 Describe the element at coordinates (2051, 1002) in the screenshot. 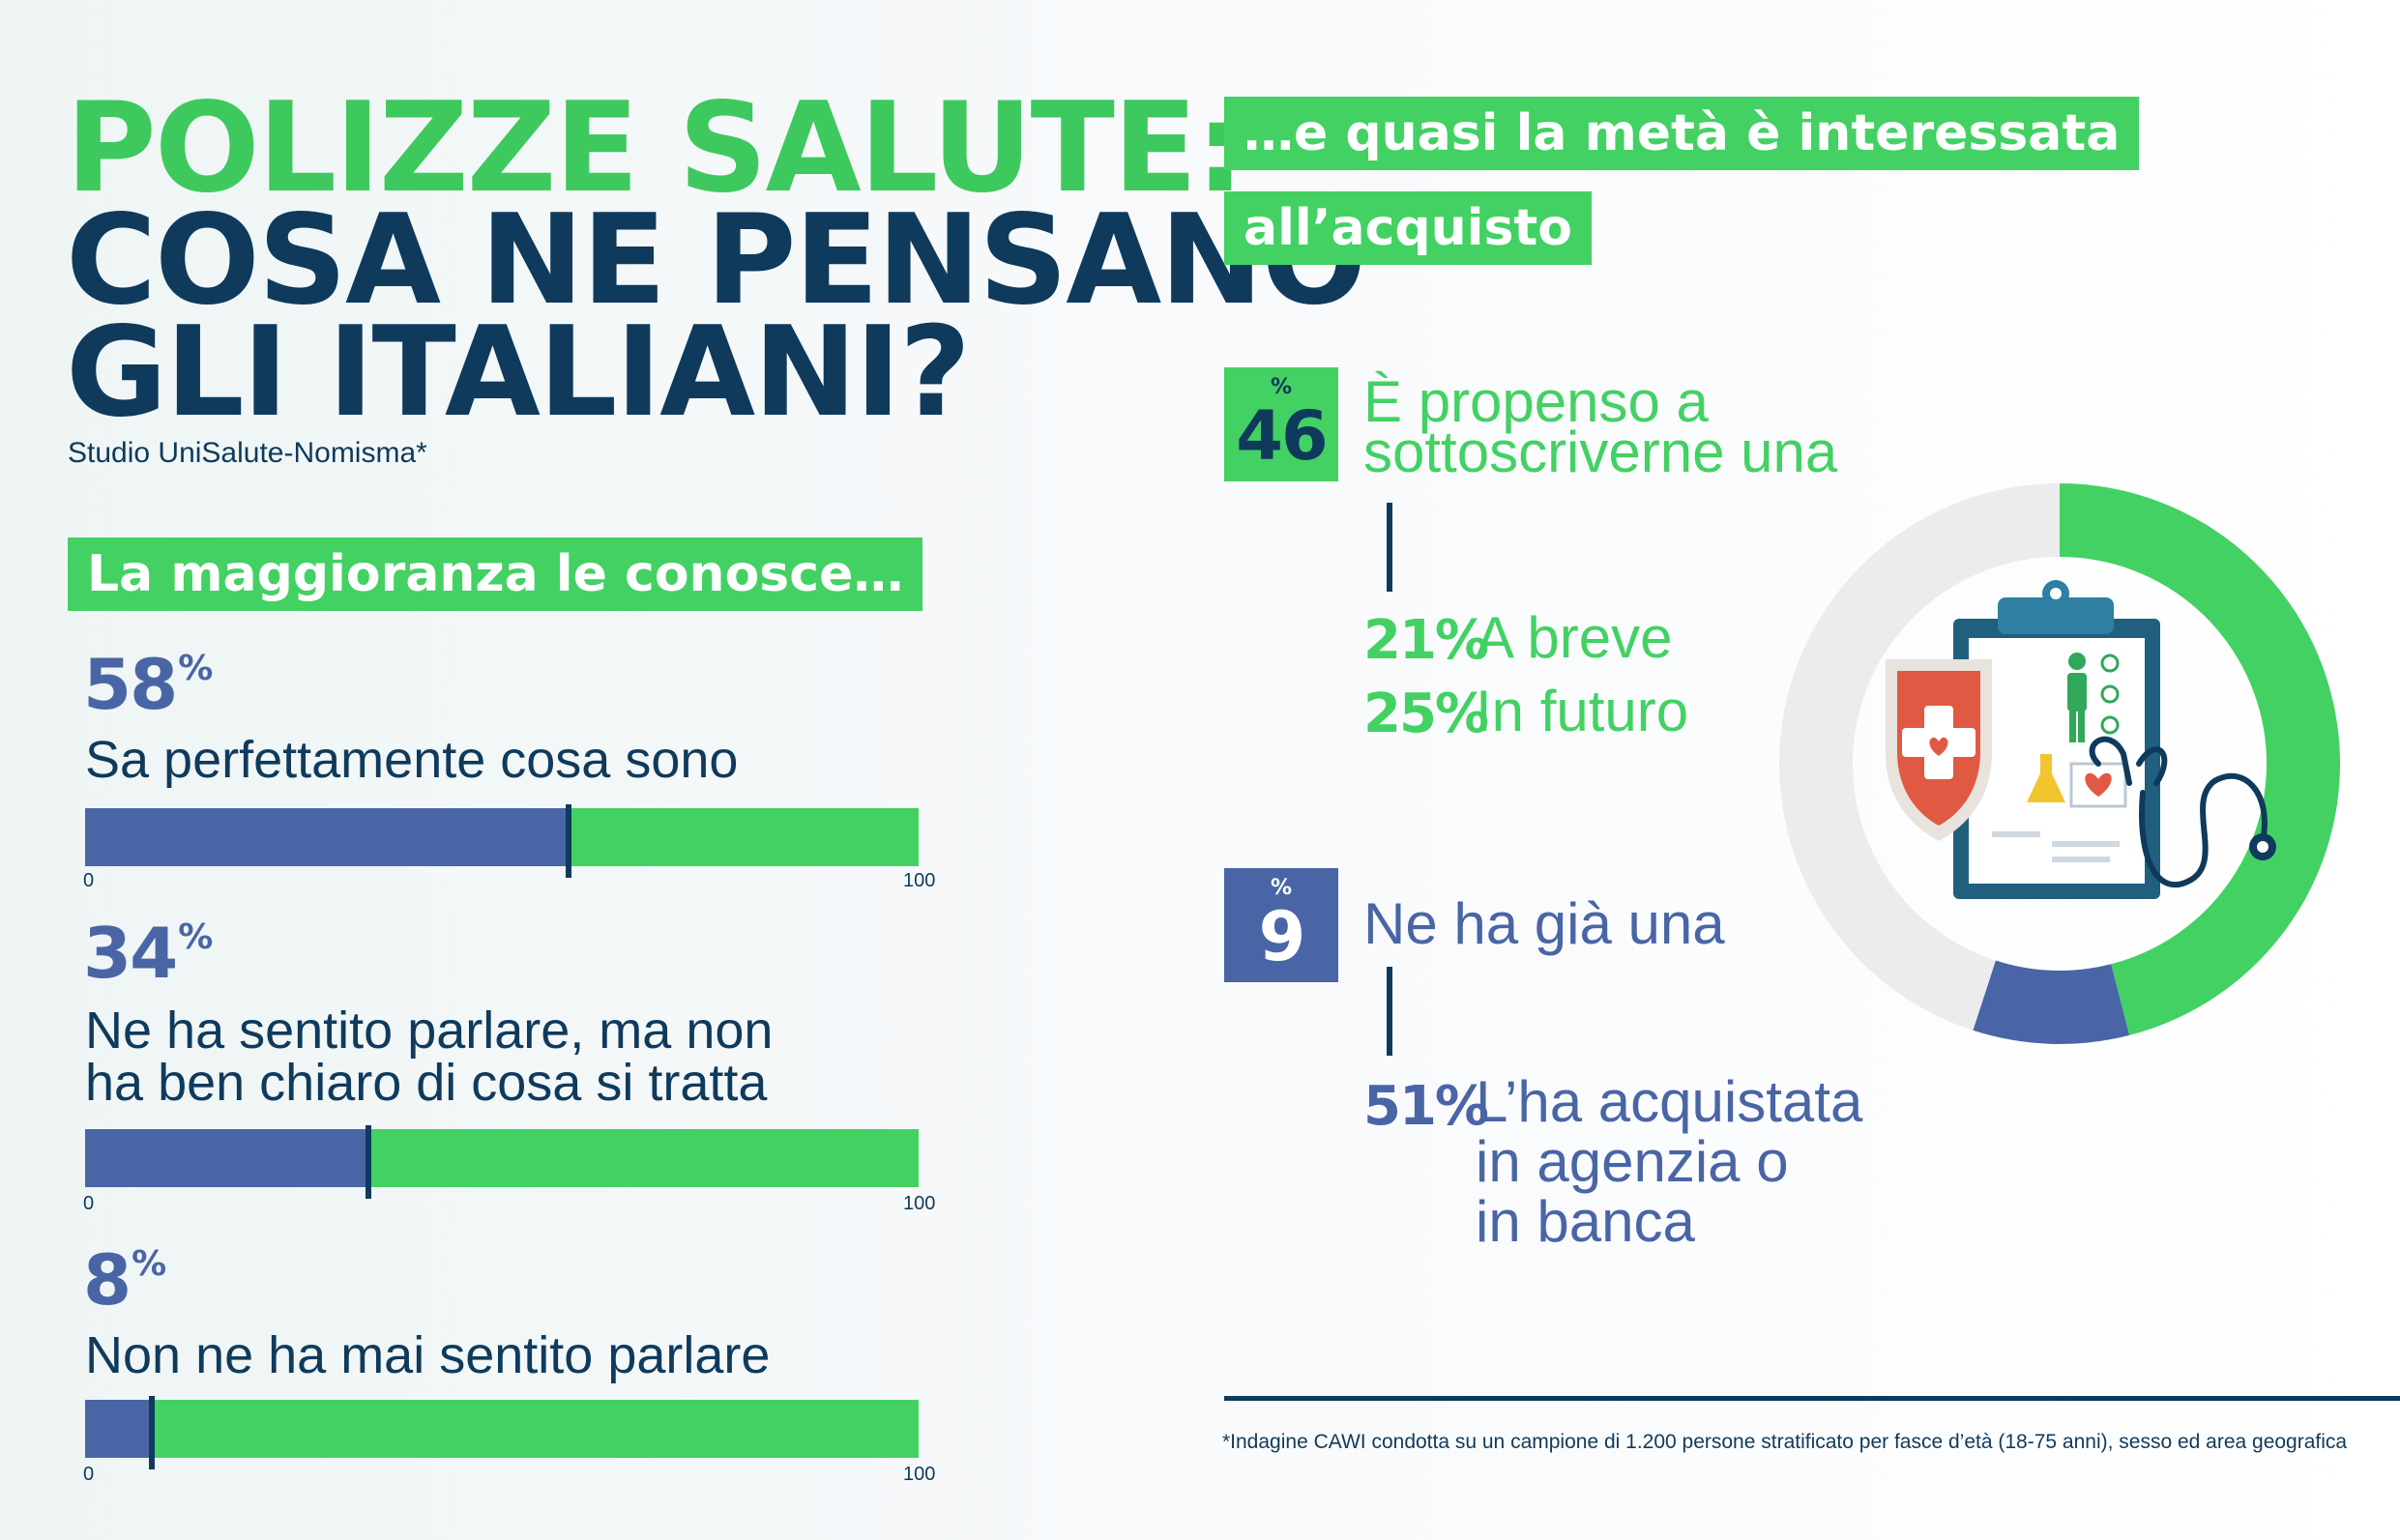

I see `donut-segment-already-have` at that location.